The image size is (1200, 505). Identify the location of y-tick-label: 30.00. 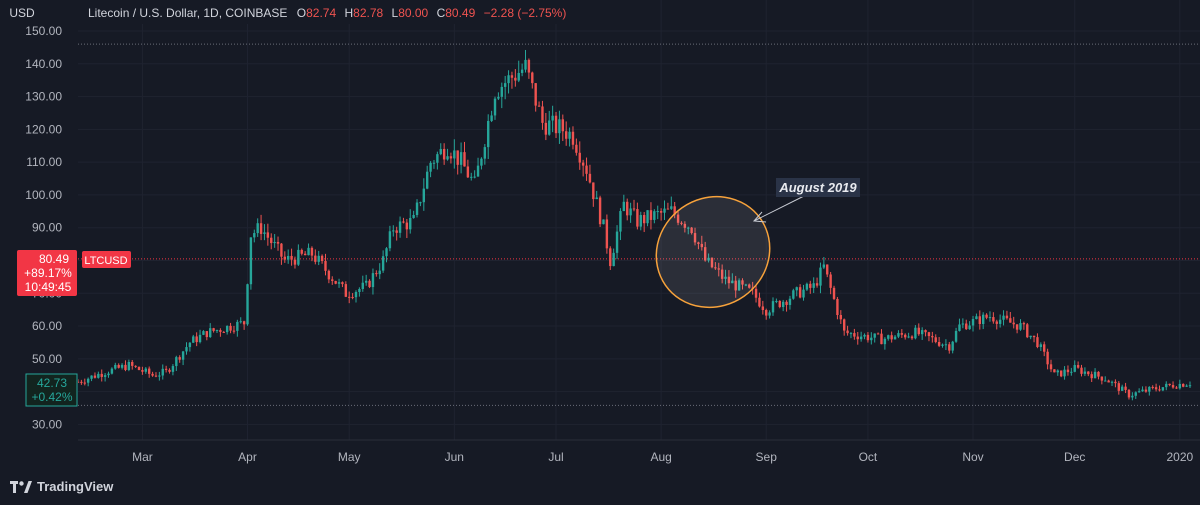
(47, 424).